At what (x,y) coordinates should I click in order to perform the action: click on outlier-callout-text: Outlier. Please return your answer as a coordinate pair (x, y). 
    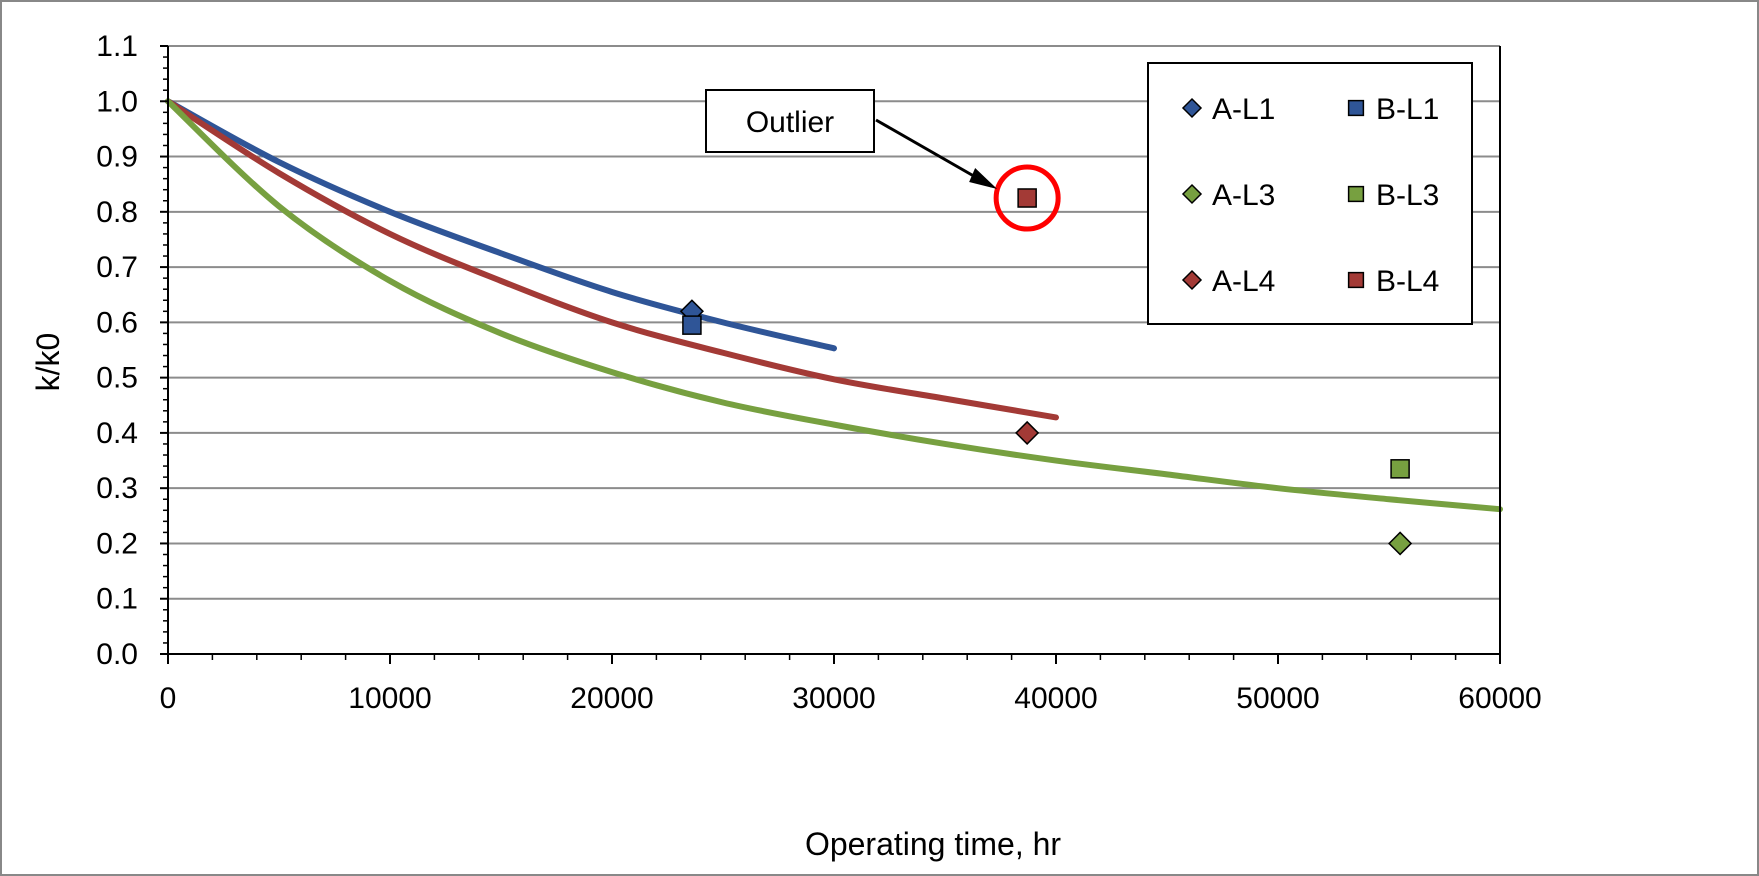
    Looking at the image, I should click on (790, 122).